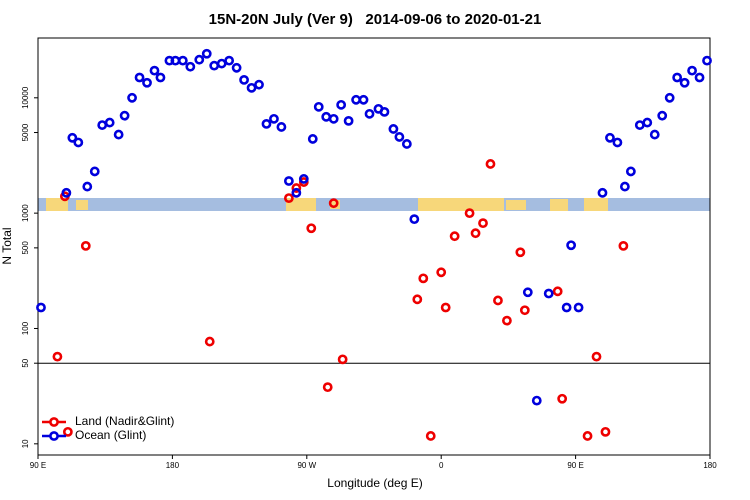  What do you see at coordinates (25, 362) in the screenshot?
I see `y-tick-label: 50` at bounding box center [25, 362].